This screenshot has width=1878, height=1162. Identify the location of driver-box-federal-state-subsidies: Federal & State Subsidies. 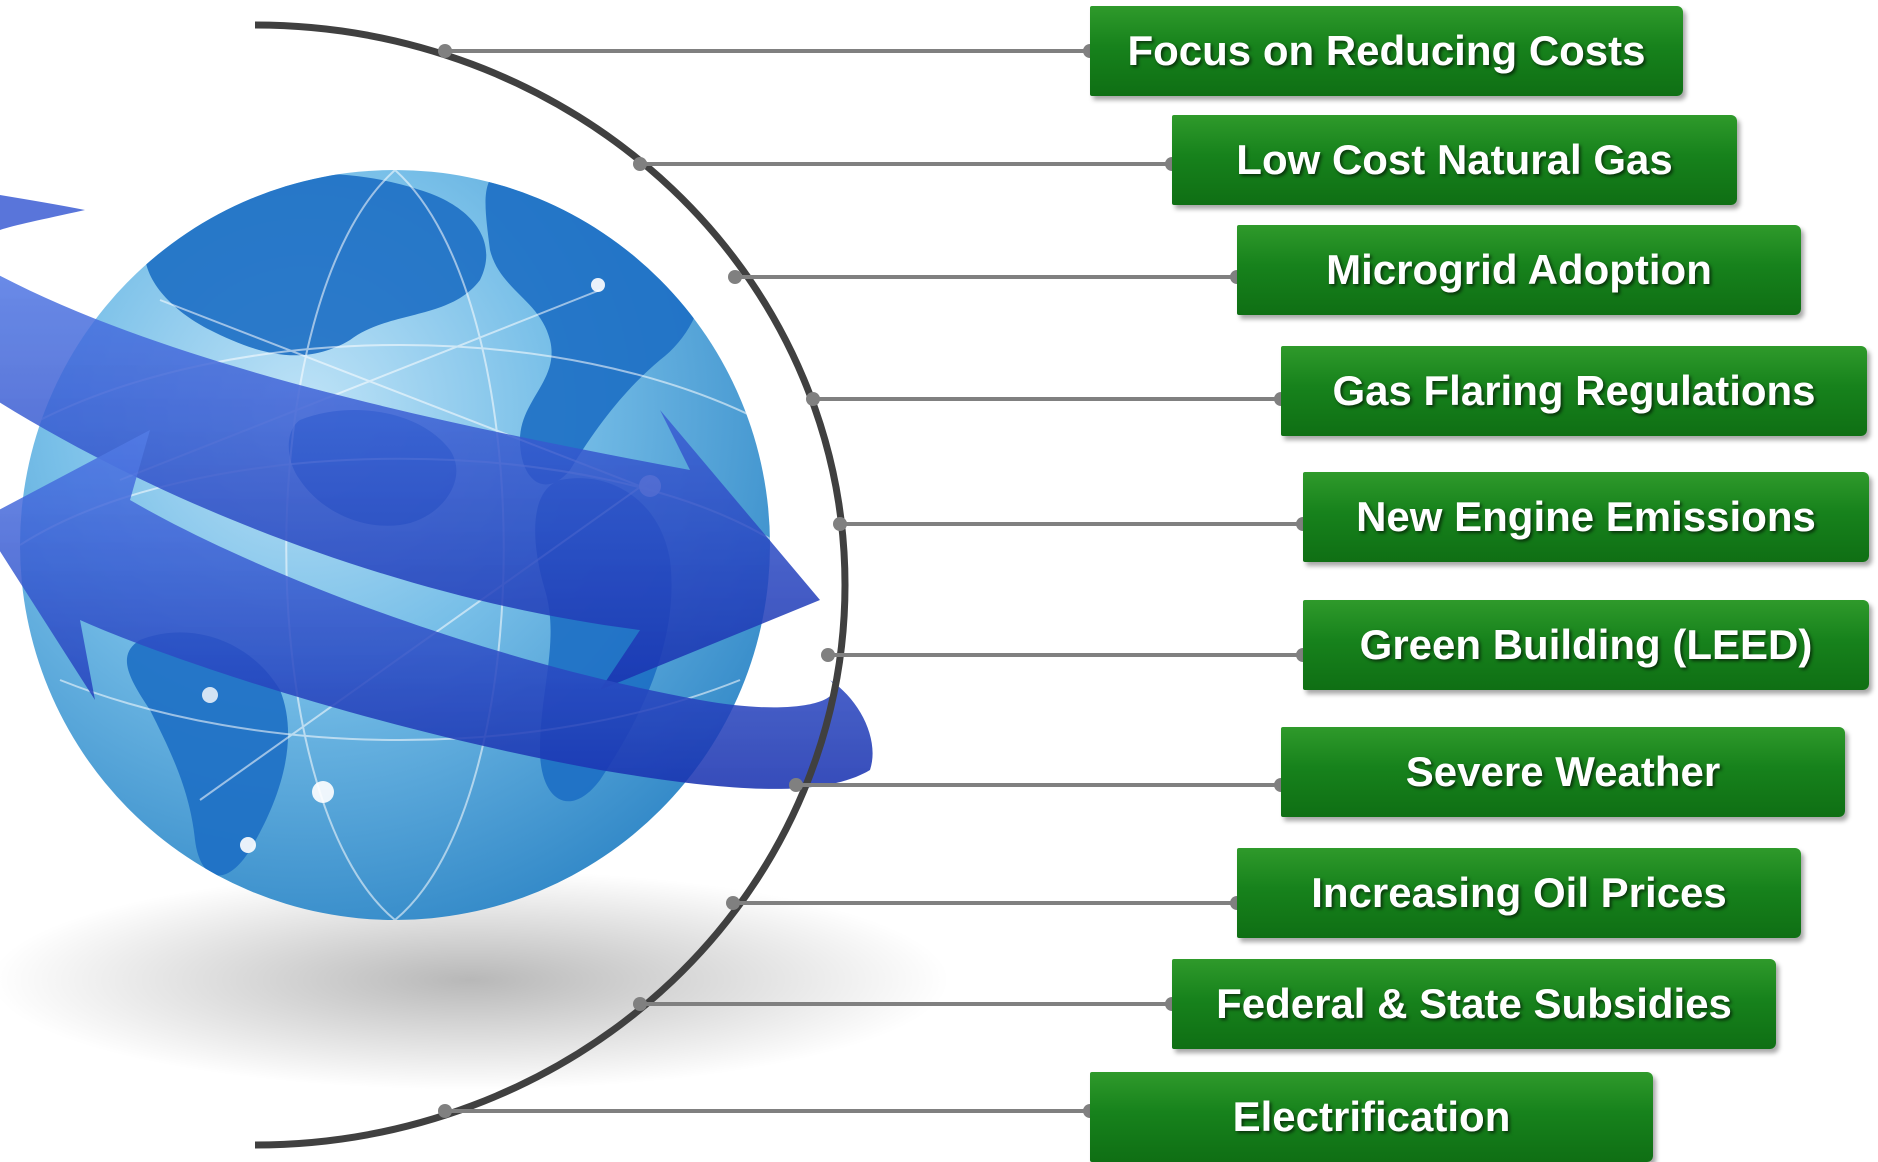
(1474, 1004).